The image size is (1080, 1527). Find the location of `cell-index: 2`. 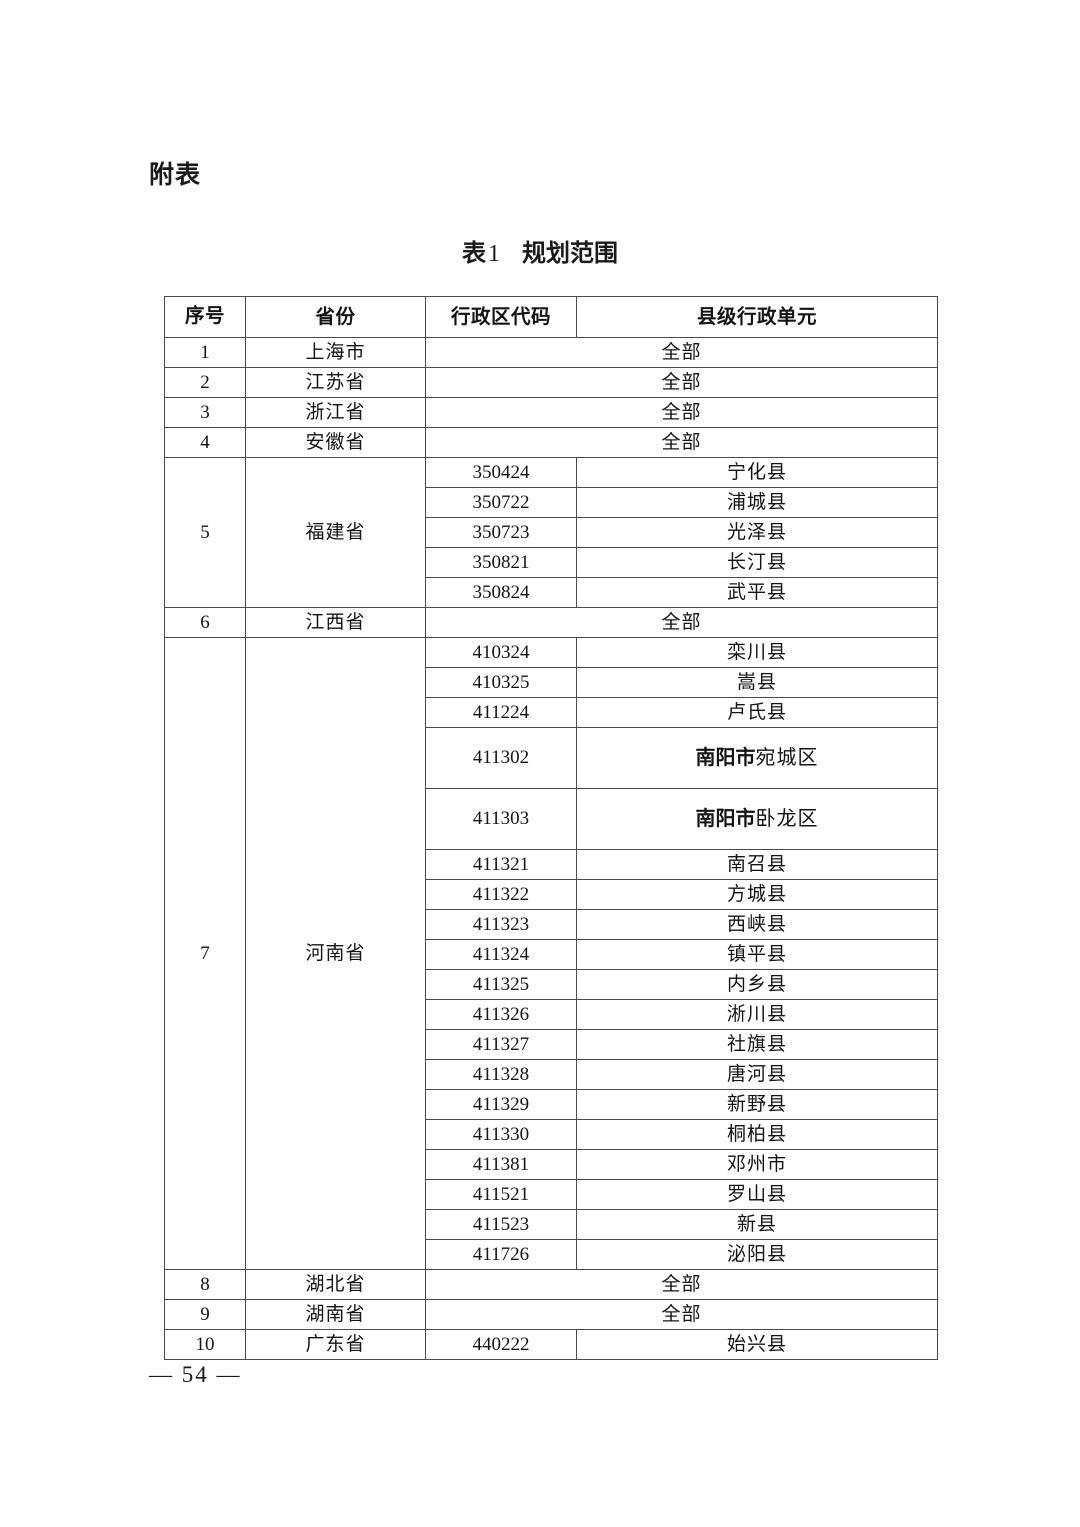

cell-index: 2 is located at coordinates (205, 382).